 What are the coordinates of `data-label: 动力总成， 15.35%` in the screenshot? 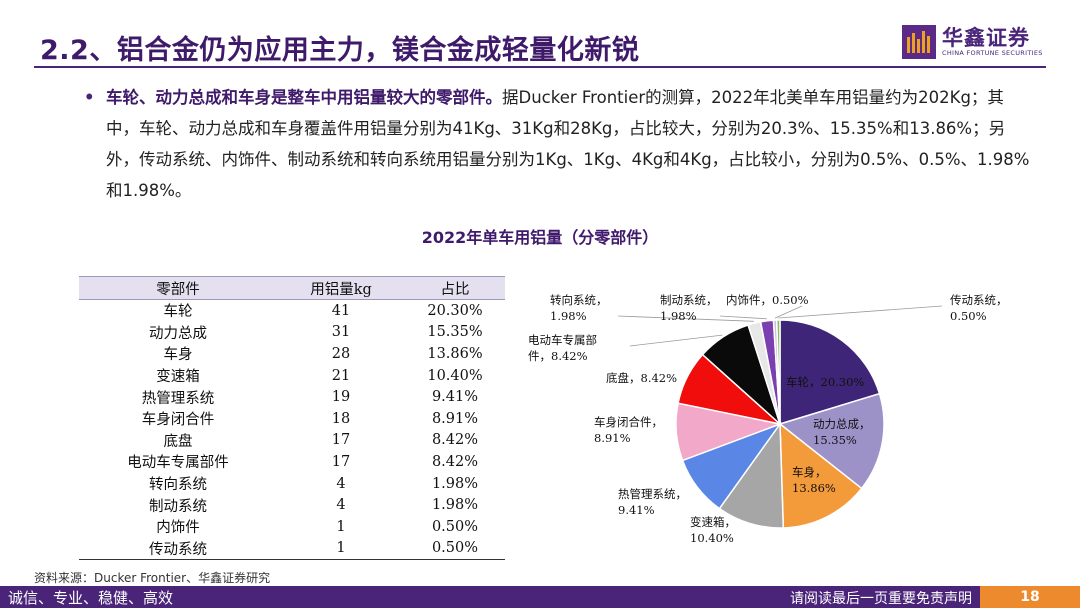 It's located at (842, 432).